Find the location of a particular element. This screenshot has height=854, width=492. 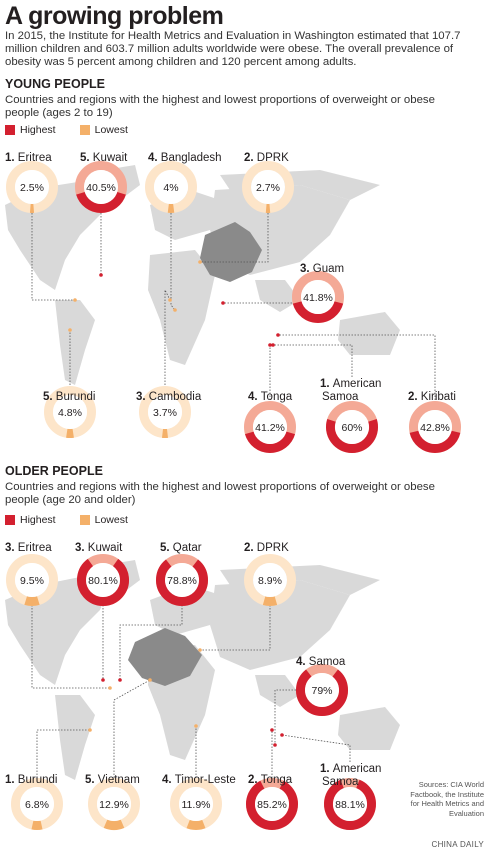

donut-value-label: 3.7% is located at coordinates (165, 413).